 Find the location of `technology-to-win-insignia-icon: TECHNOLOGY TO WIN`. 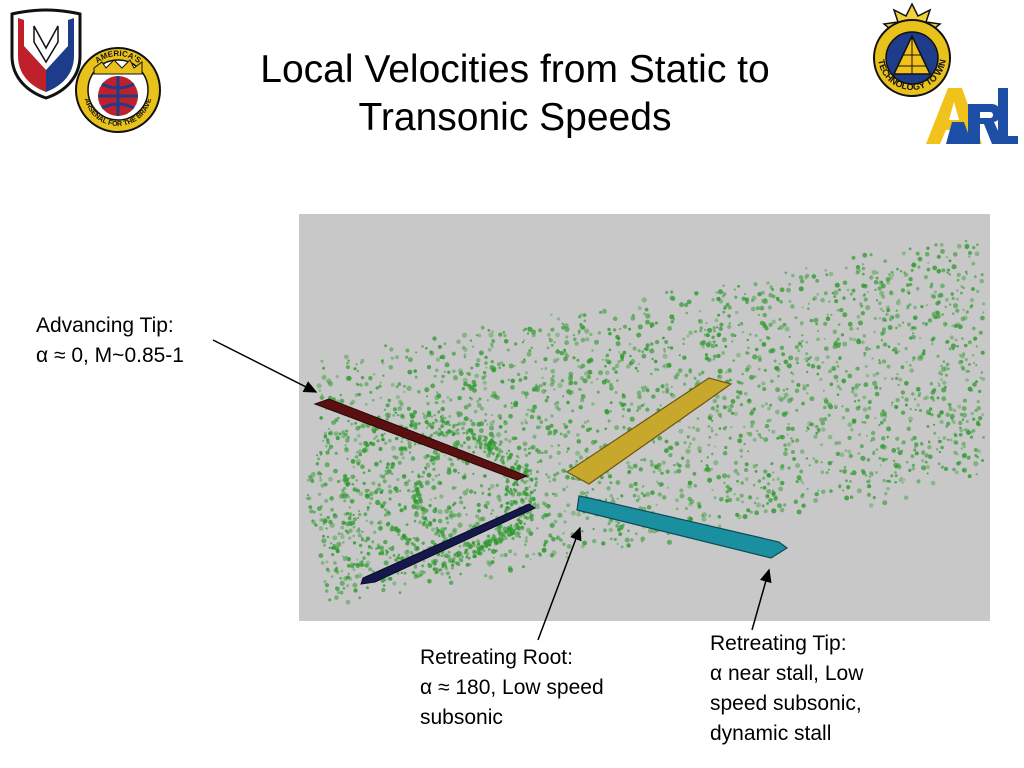

technology-to-win-insignia-icon: TECHNOLOGY TO WIN is located at coordinates (912, 49).